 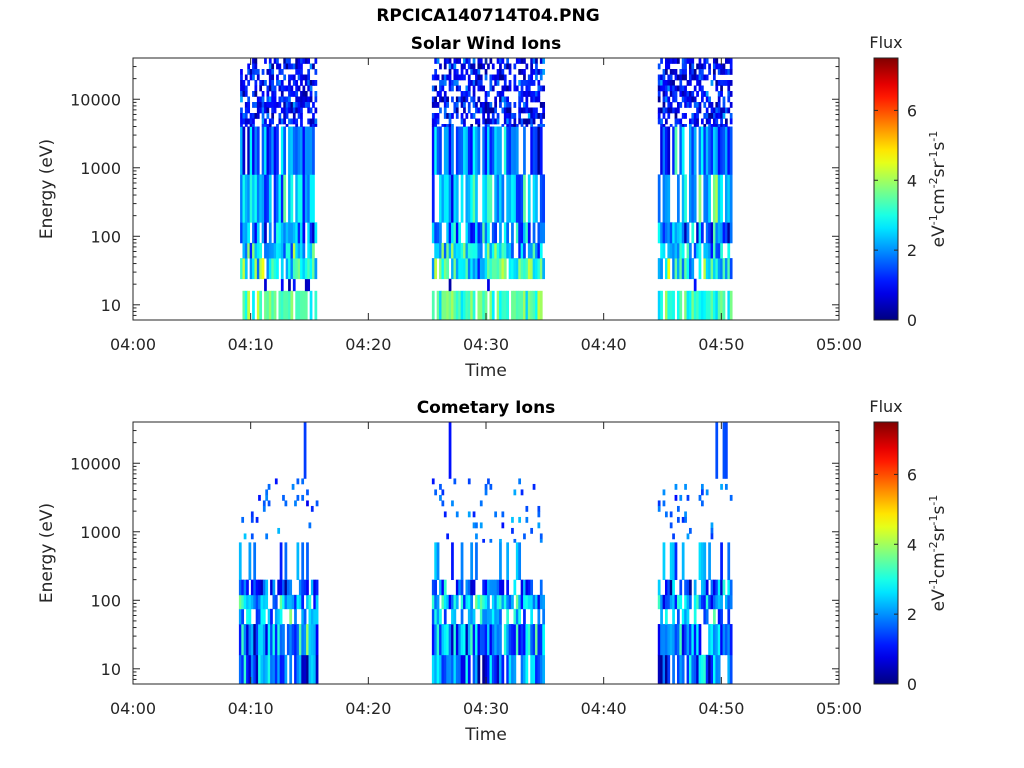 I want to click on colorbar-gradient, so click(x=886, y=553).